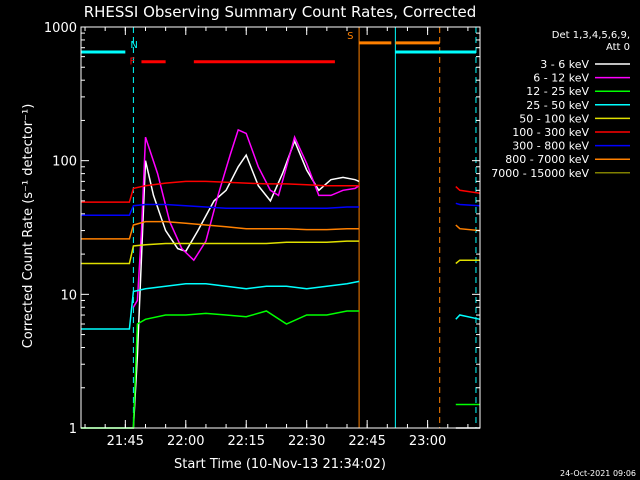  What do you see at coordinates (468, 204) in the screenshot?
I see `series-300-800-line-segment2` at bounding box center [468, 204].